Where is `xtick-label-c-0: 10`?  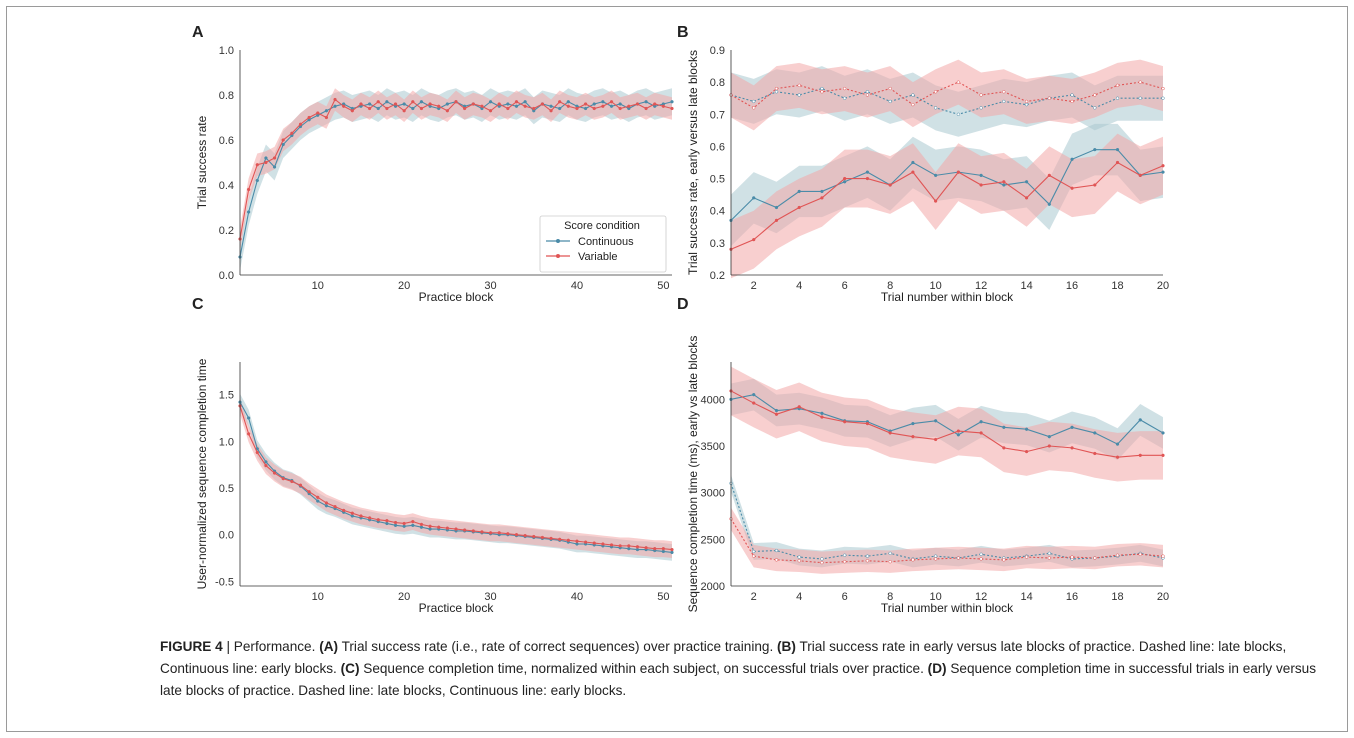
xtick-label-c-0: 10 is located at coordinates (318, 597).